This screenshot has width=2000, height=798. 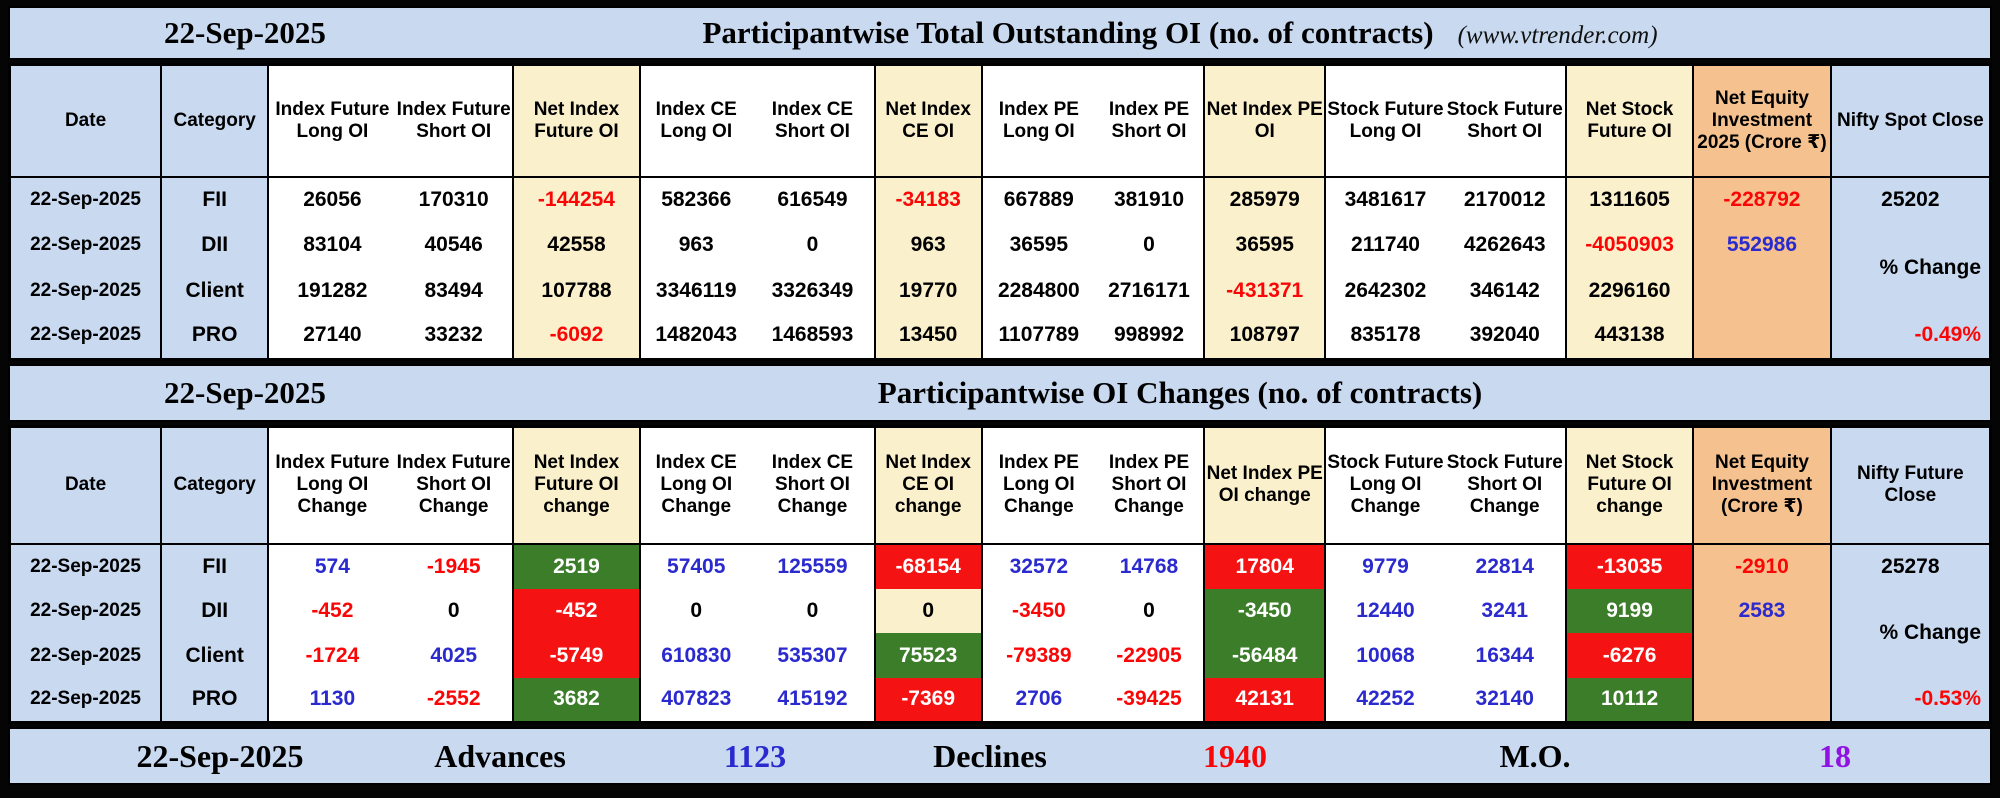 What do you see at coordinates (1037, 700) in the screenshot?
I see `value-cell: 2706` at bounding box center [1037, 700].